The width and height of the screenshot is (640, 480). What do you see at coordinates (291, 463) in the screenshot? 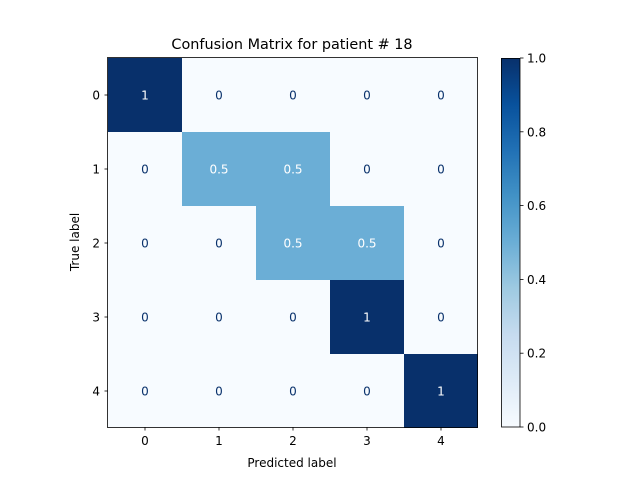
I see `x-axis-label: Predicted label` at bounding box center [291, 463].